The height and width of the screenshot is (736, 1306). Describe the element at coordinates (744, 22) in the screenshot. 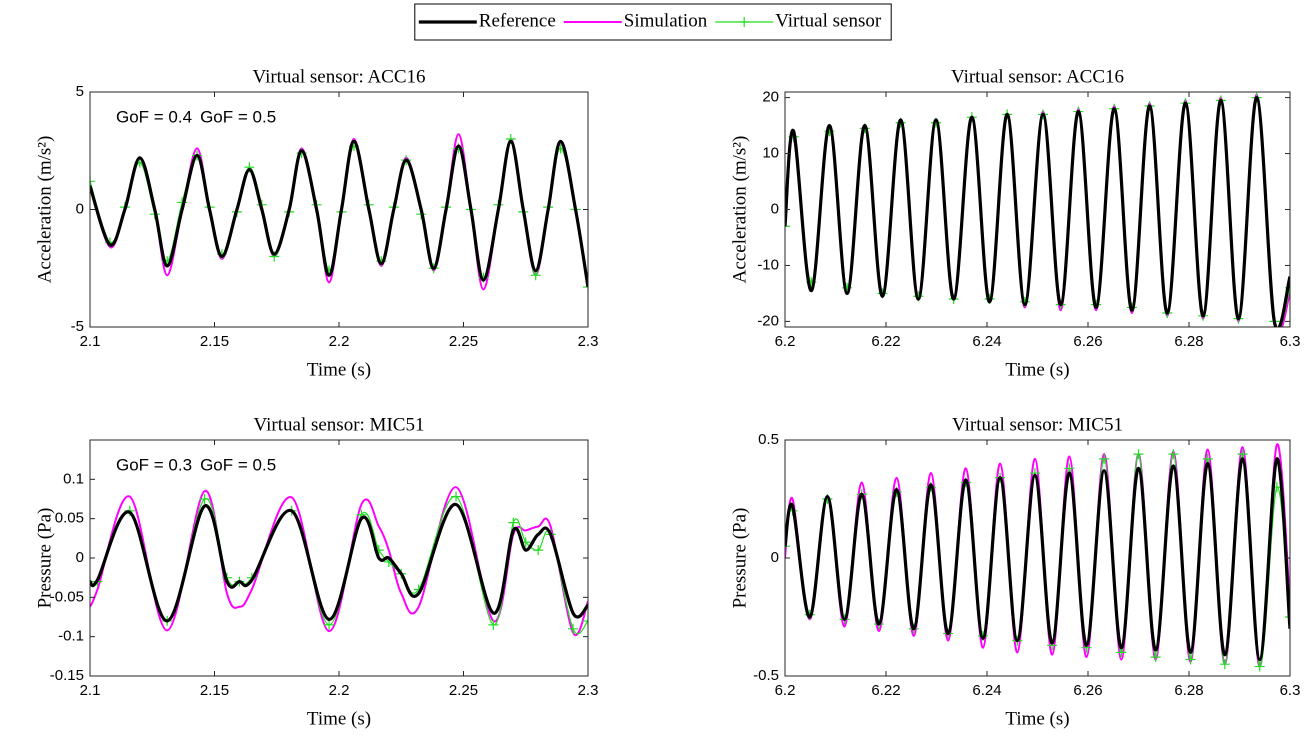

I see `legend-marker` at that location.